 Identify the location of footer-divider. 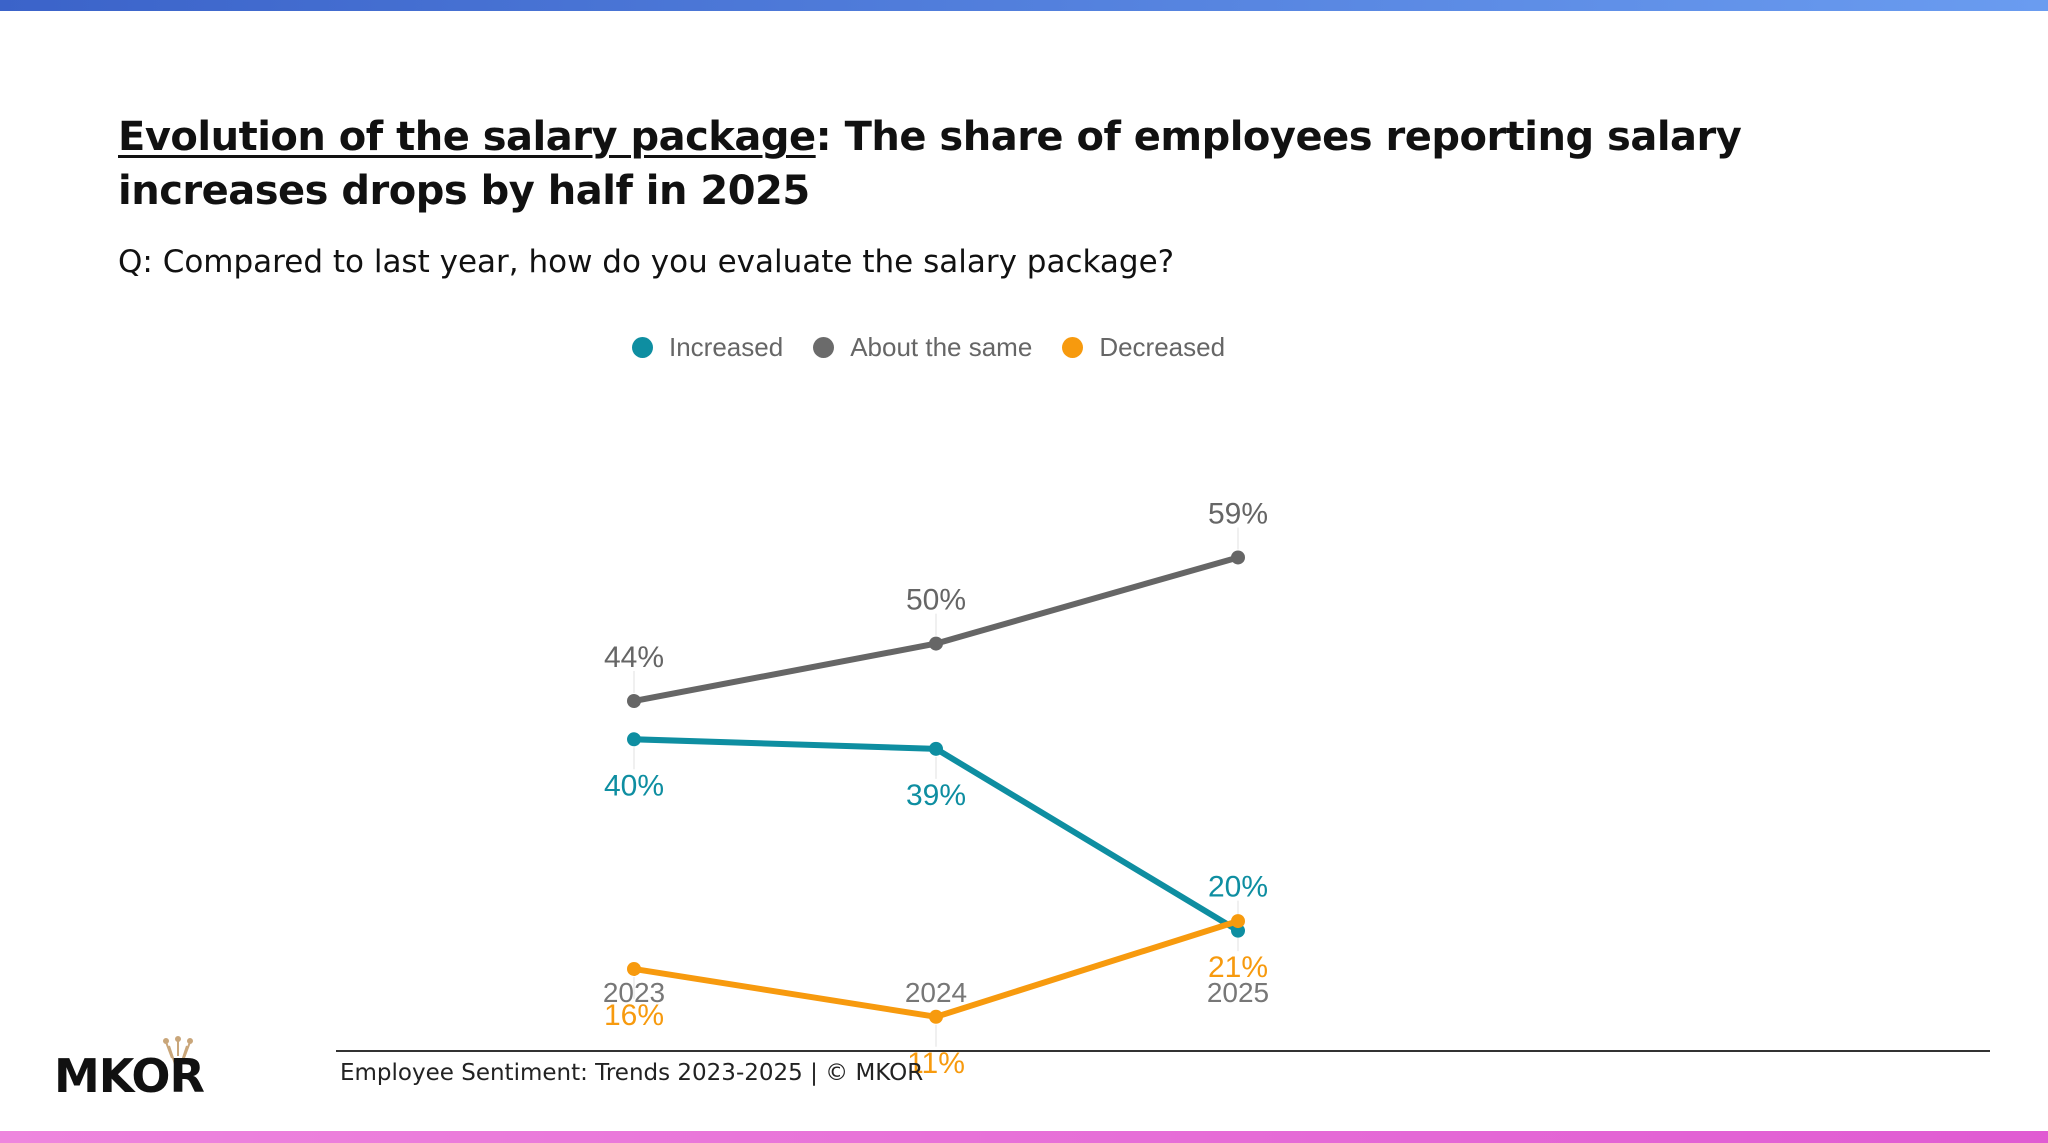
(1163, 1051).